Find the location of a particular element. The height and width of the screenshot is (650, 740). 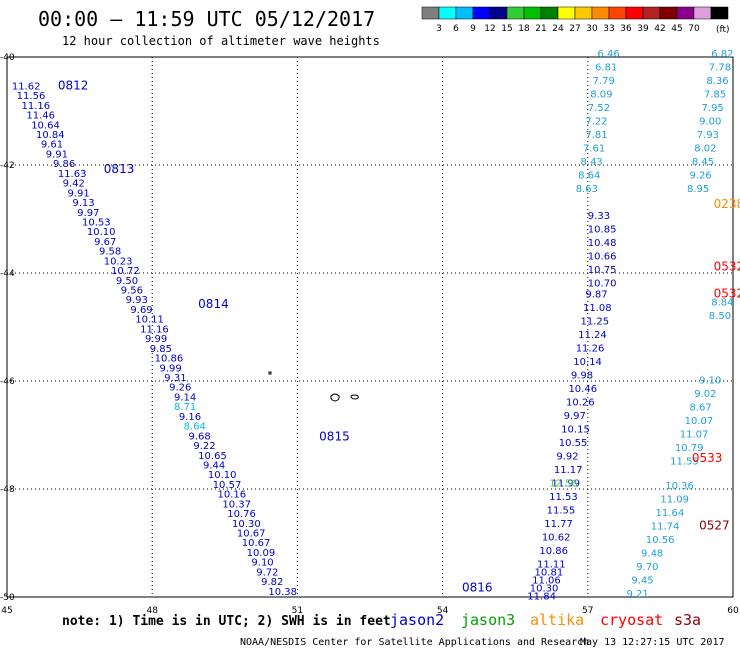

x-tick-label: 60 is located at coordinates (733, 611).